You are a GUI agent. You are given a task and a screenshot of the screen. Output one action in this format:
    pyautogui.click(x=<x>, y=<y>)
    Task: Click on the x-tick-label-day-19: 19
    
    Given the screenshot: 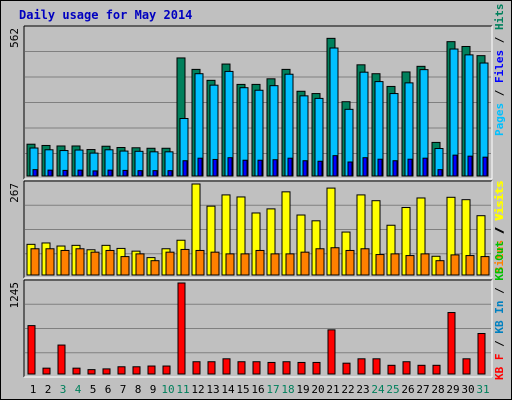 What is the action you would take?
    pyautogui.click(x=302, y=389)
    